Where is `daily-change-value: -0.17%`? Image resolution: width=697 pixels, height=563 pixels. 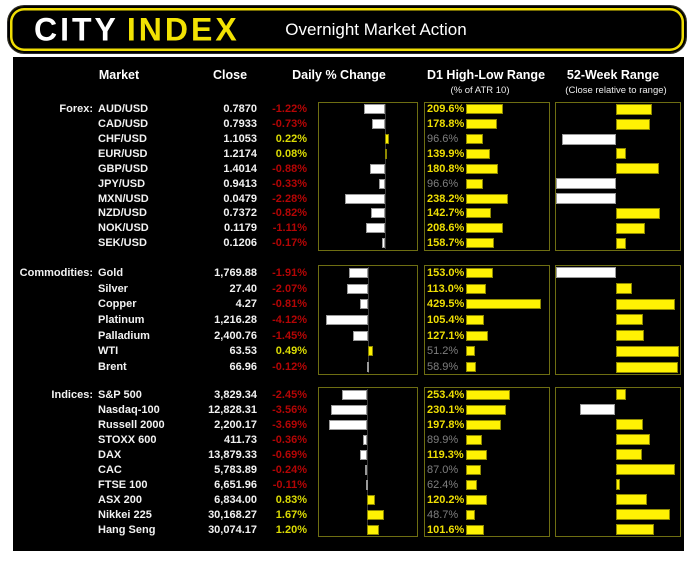 daily-change-value: -0.17% is located at coordinates (289, 243).